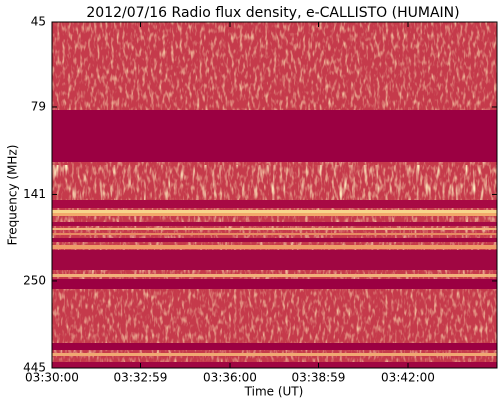 This screenshot has height=404, width=503. What do you see at coordinates (274, 392) in the screenshot?
I see `x-axis-label: Time (UT)` at bounding box center [274, 392].